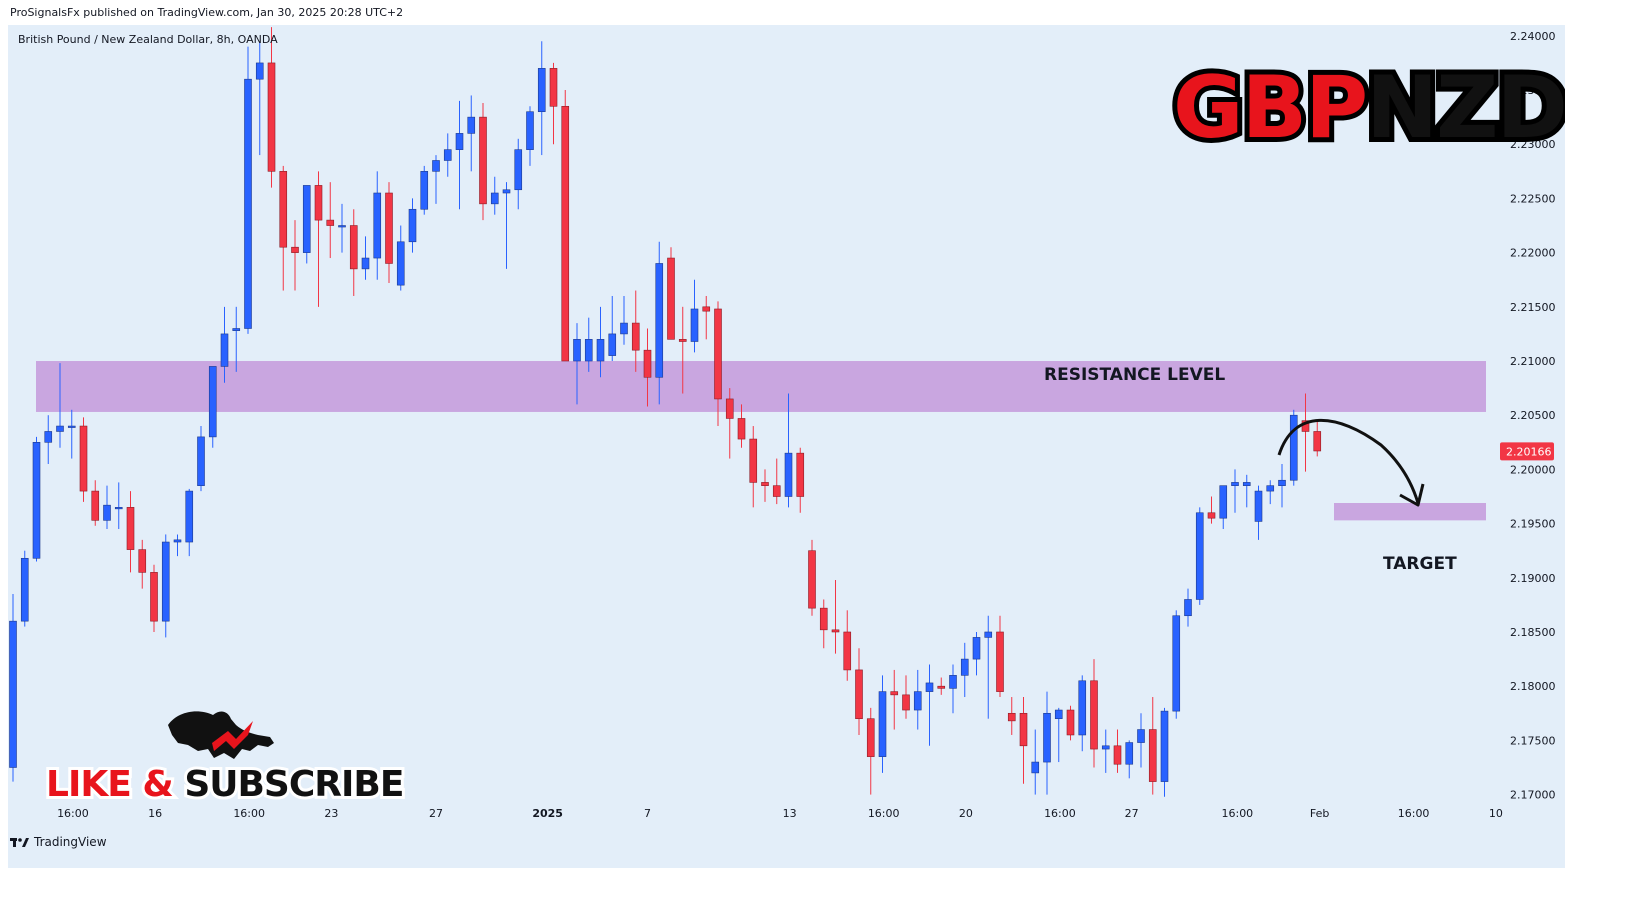  What do you see at coordinates (58, 842) in the screenshot?
I see `tradingview-footer: TradingView` at bounding box center [58, 842].